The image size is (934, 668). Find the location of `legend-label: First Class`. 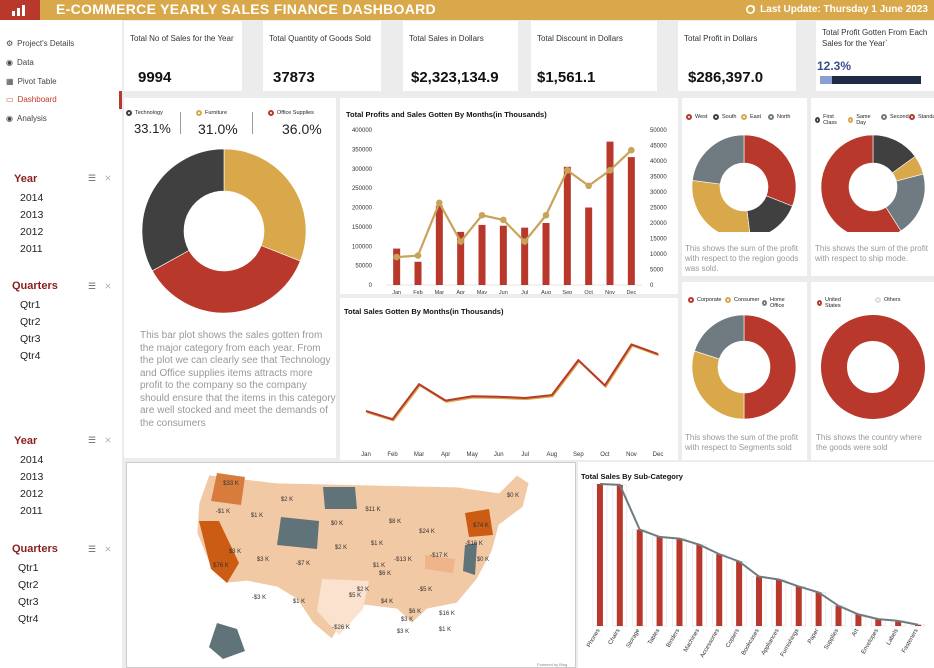

legend-label: First Class is located at coordinates (830, 120).